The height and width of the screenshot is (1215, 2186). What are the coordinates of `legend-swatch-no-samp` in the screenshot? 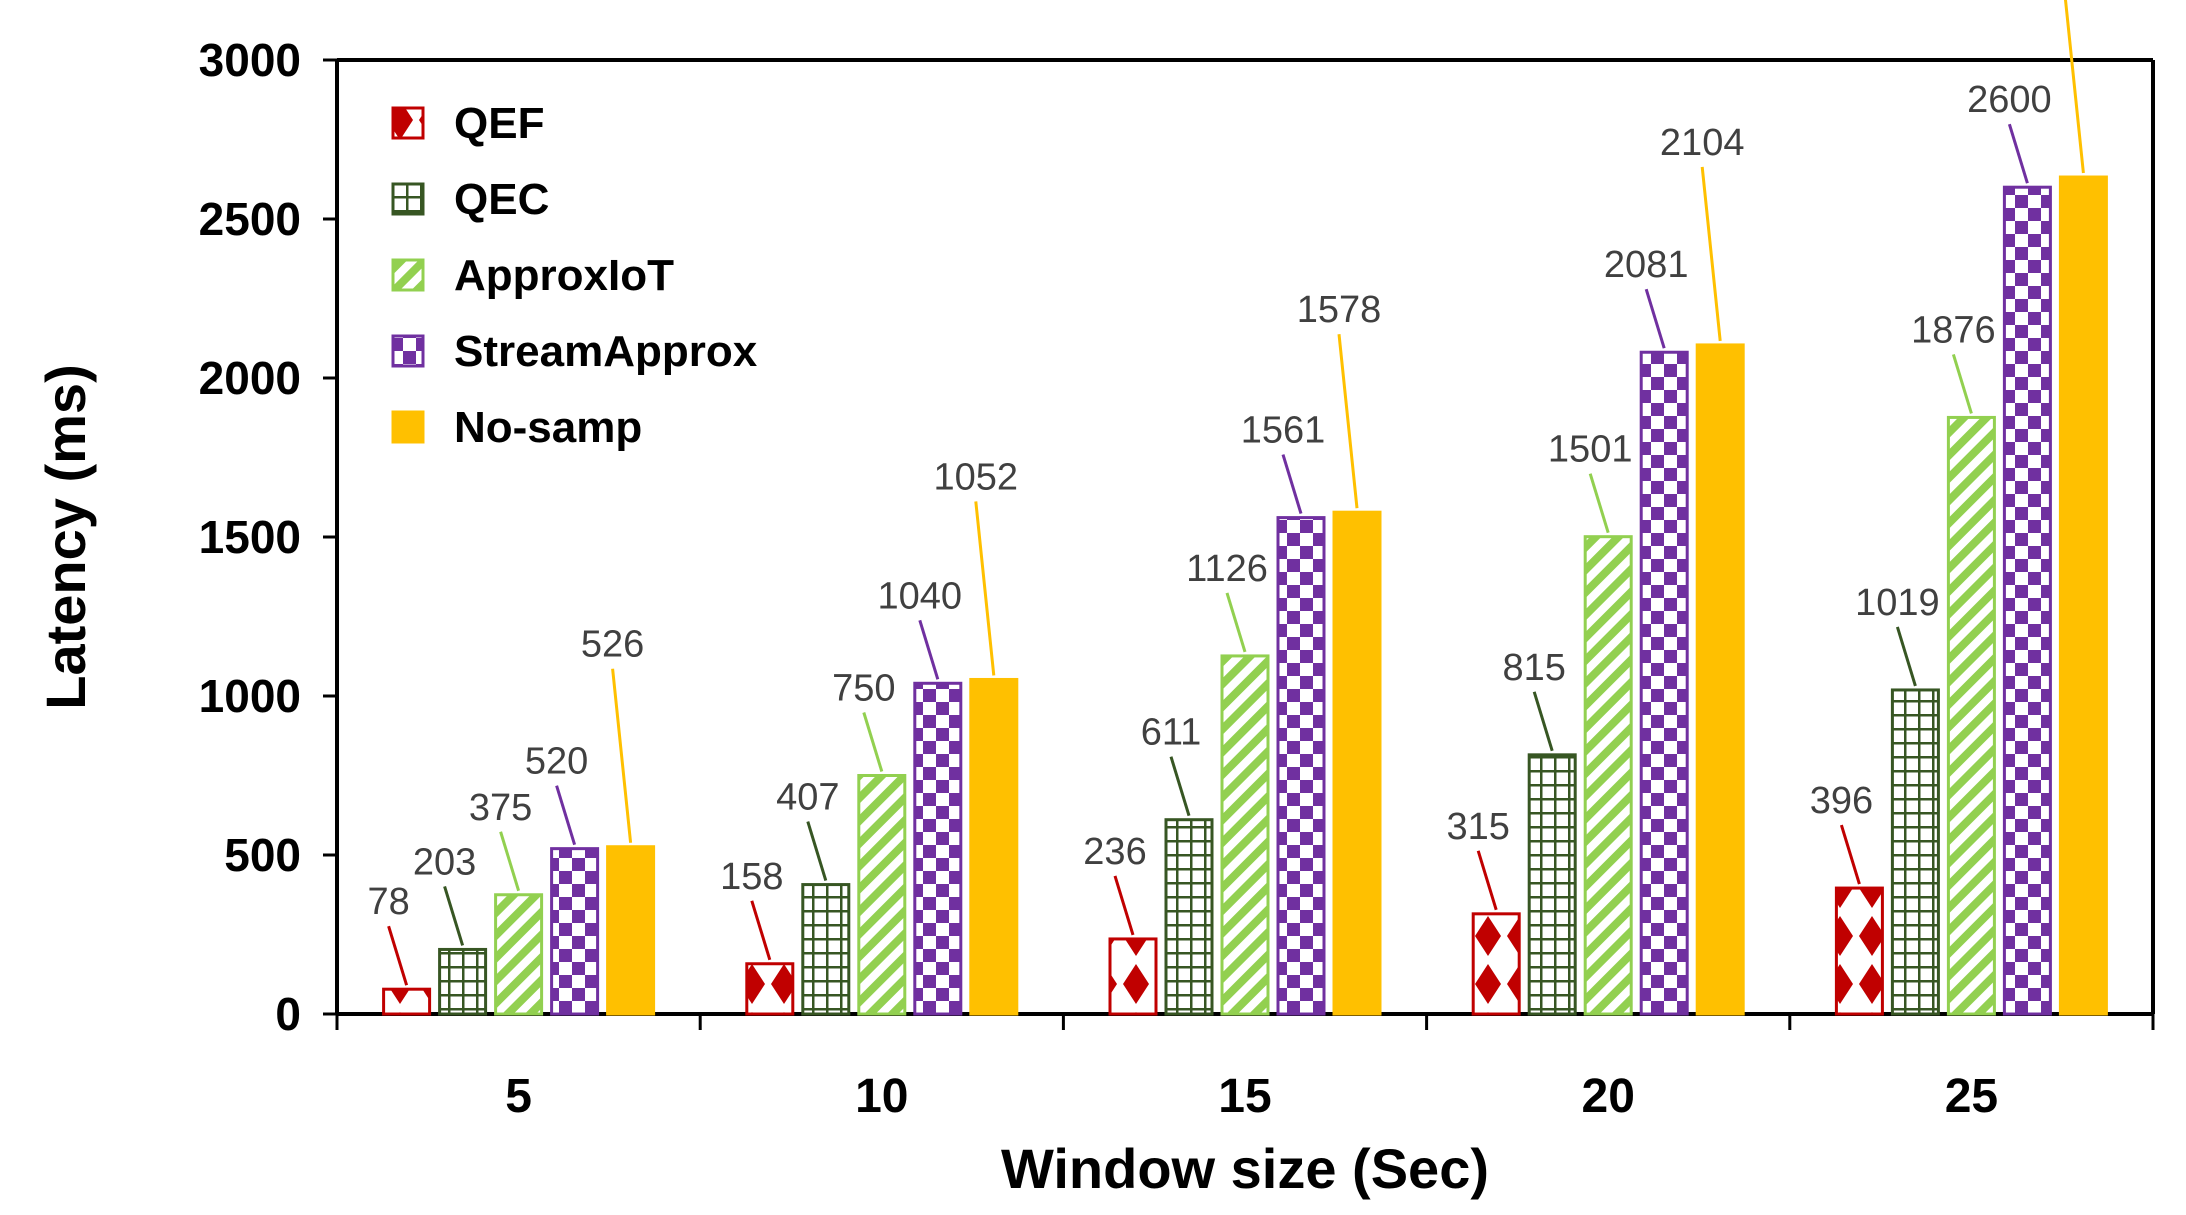 It's located at (408, 427).